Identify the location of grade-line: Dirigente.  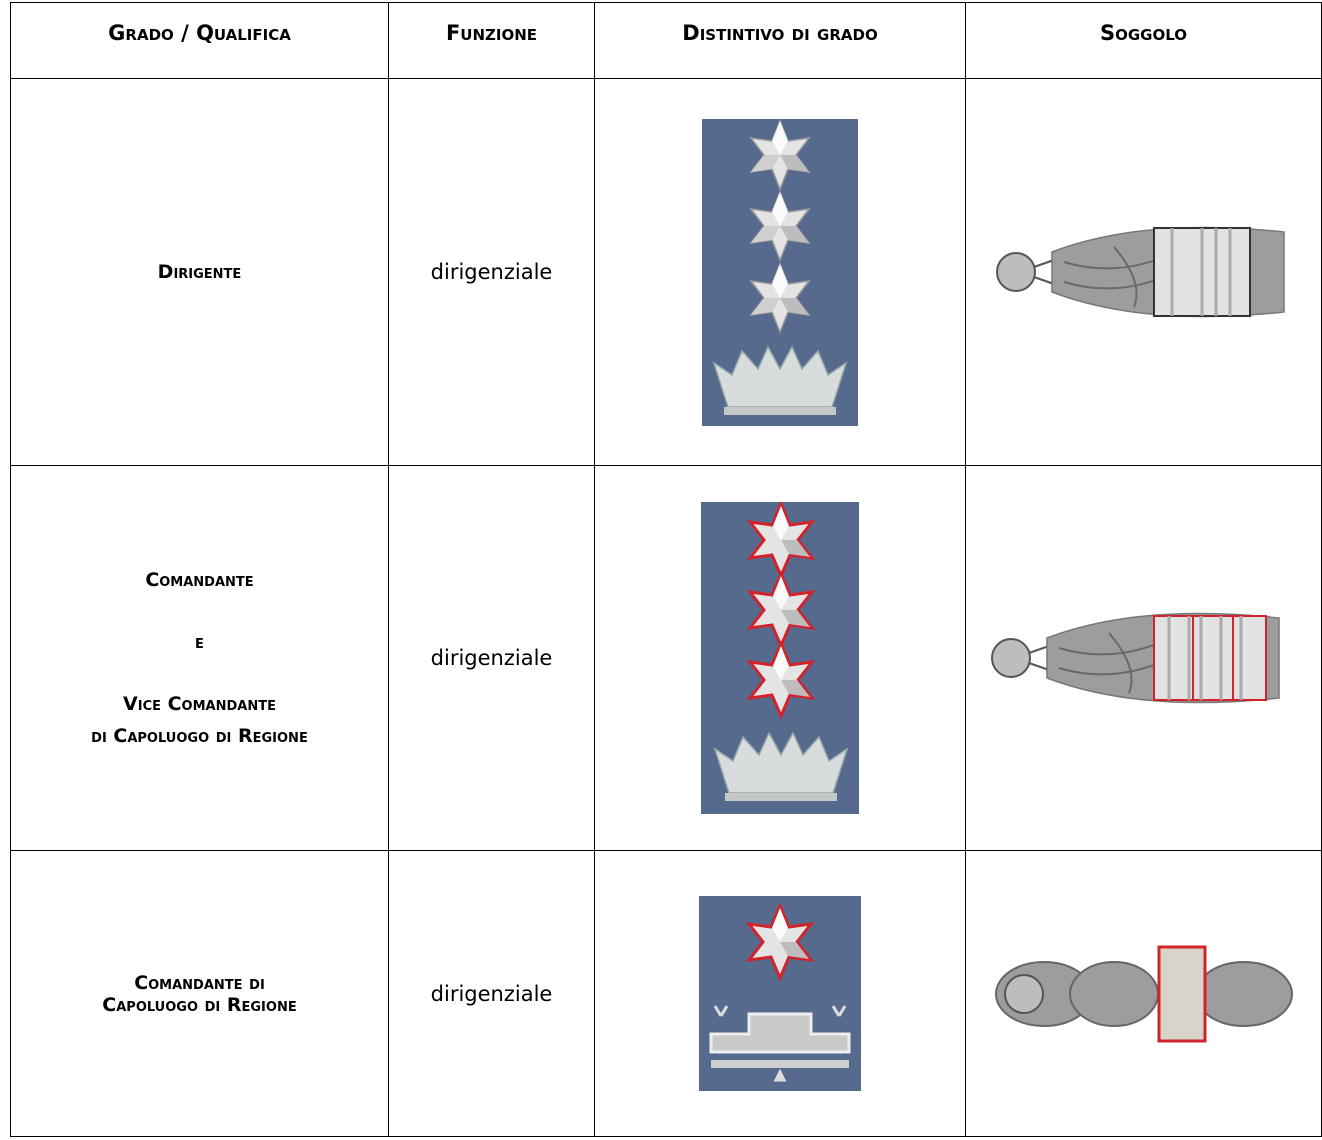
(199, 272).